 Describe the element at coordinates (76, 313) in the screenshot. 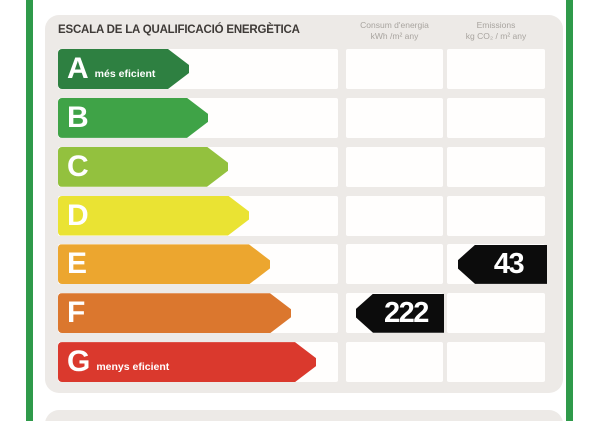

I see `rating-letter-f: F` at that location.